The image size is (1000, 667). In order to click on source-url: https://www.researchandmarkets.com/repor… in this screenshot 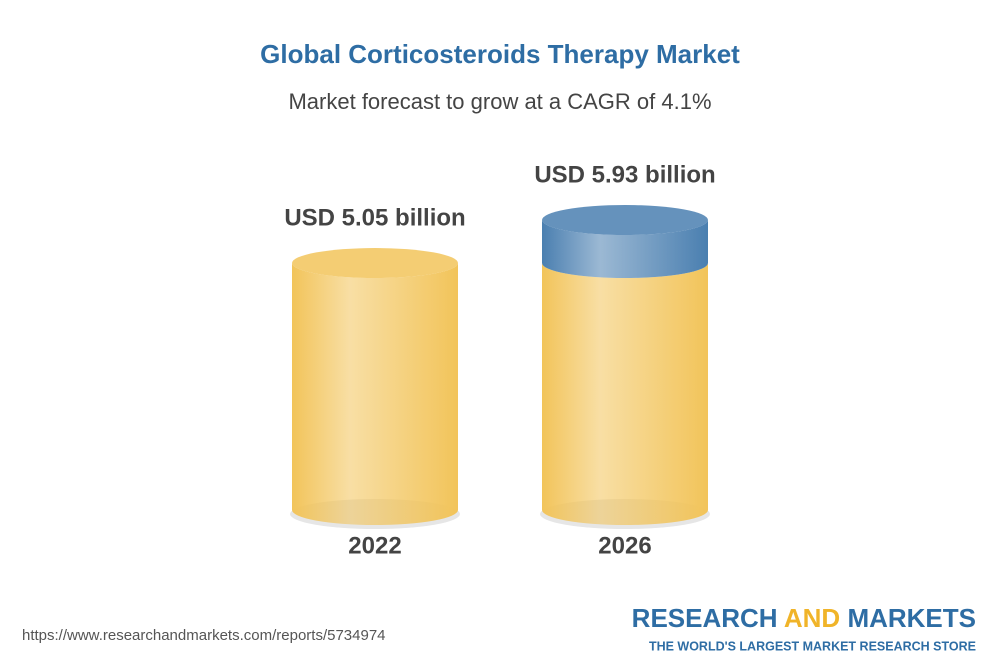, I will do `click(204, 635)`.